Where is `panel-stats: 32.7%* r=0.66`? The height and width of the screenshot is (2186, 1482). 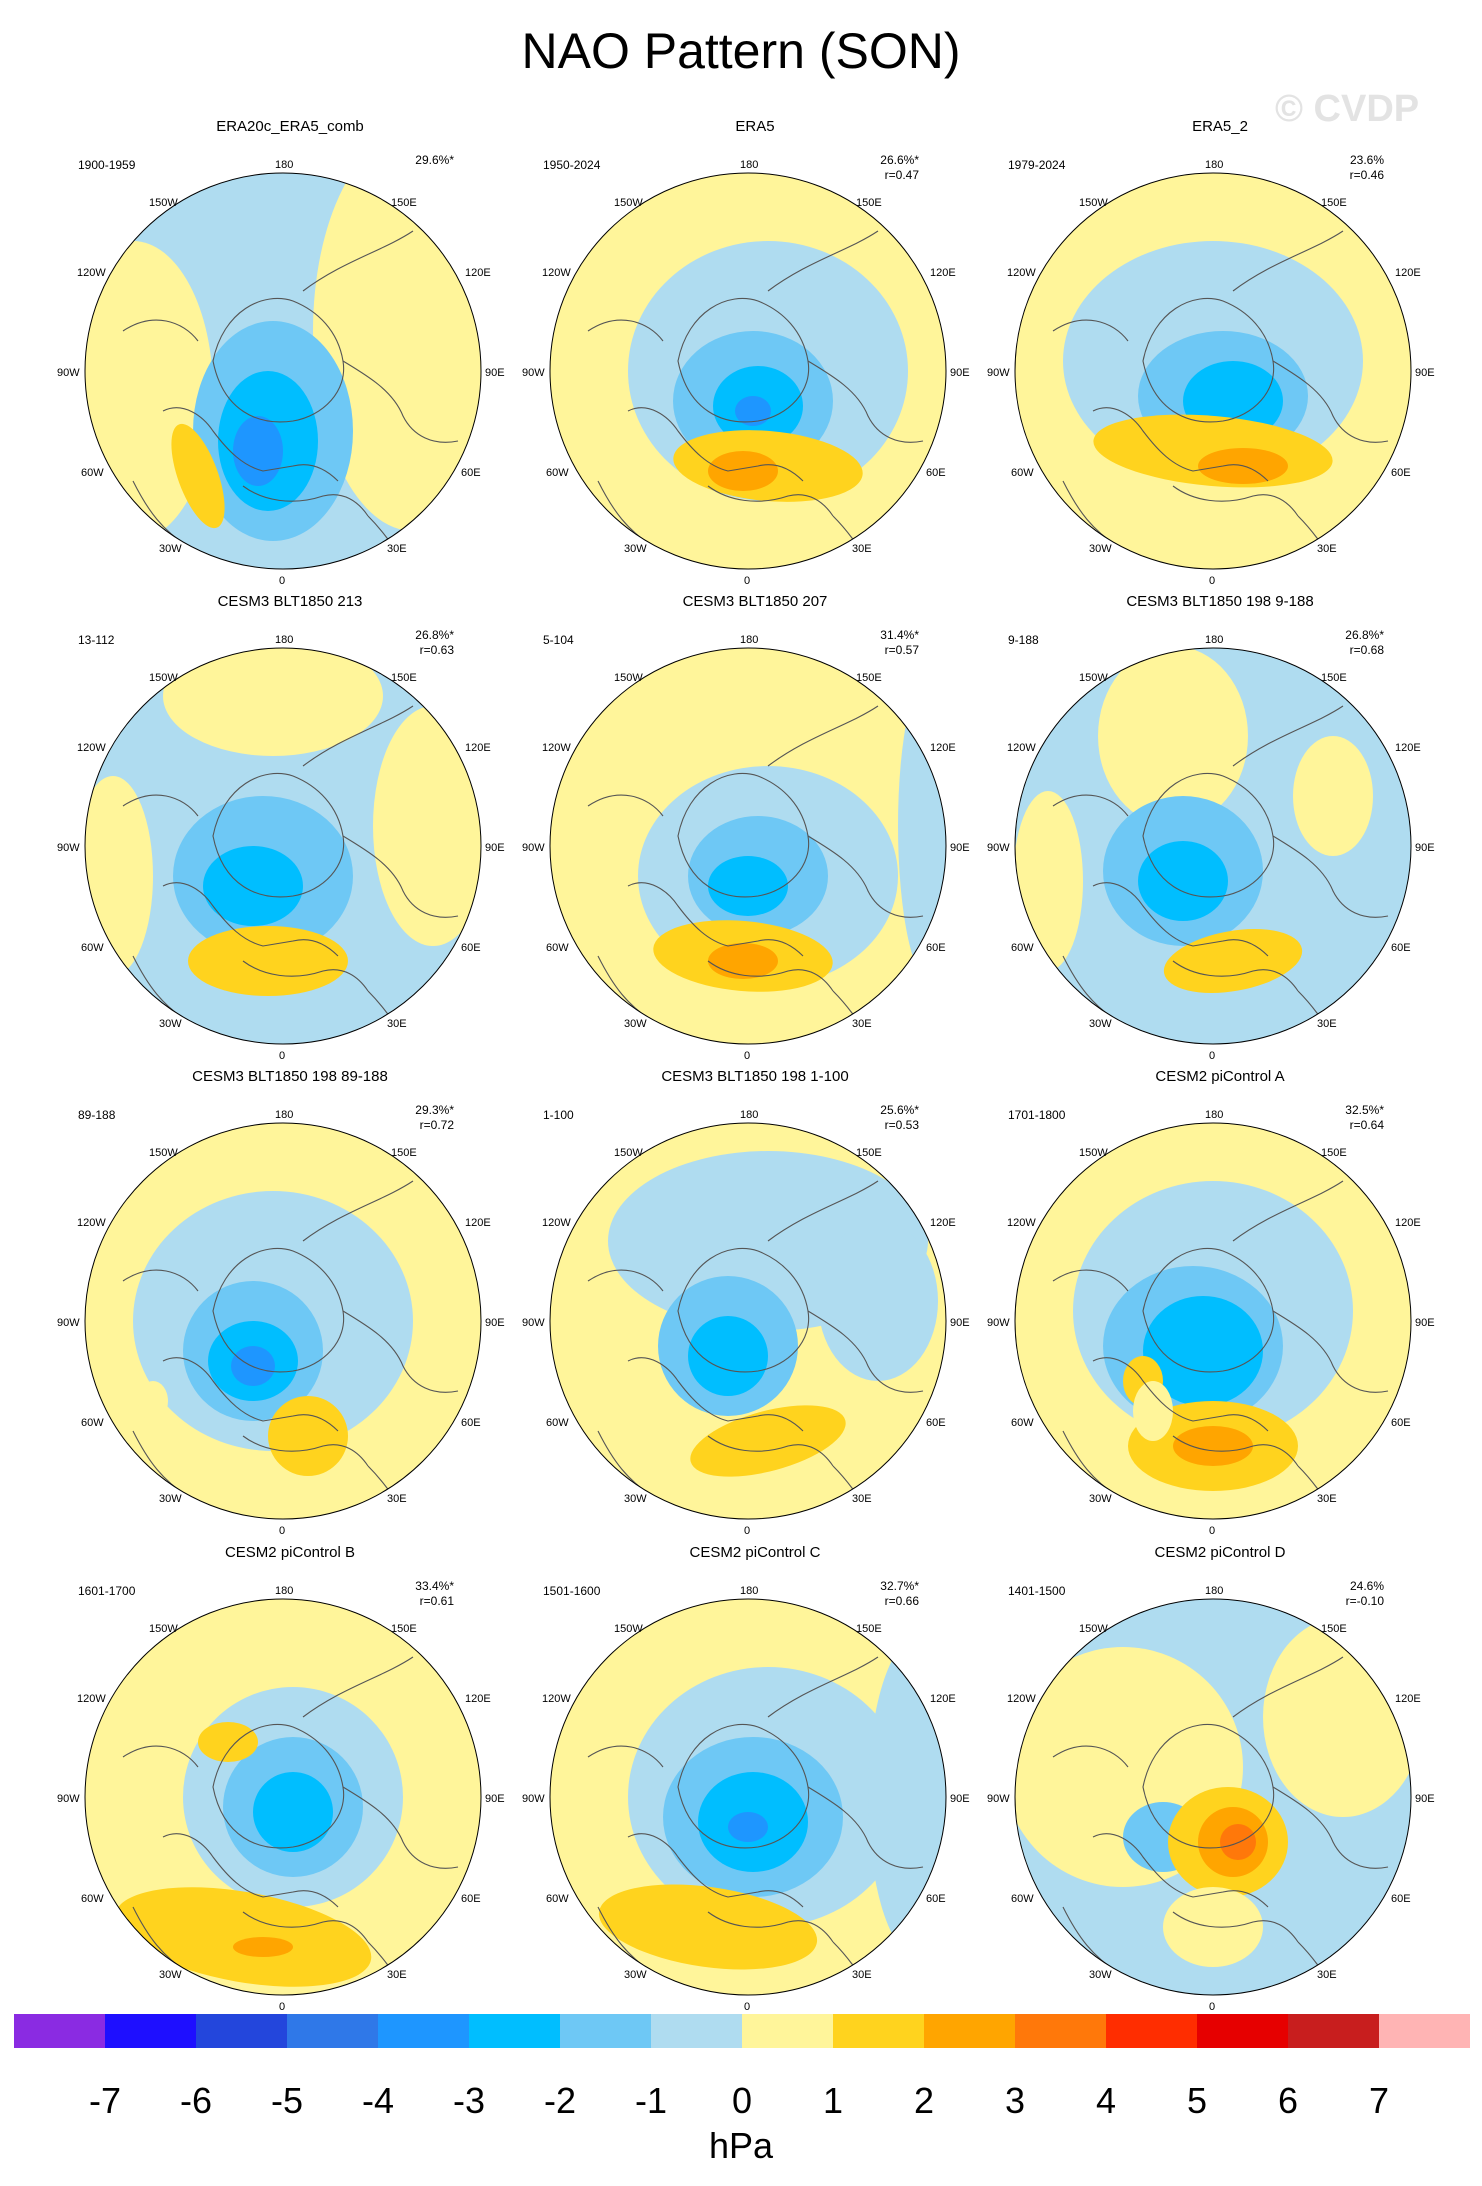 panel-stats: 32.7%* r=0.66 is located at coordinates (899, 1594).